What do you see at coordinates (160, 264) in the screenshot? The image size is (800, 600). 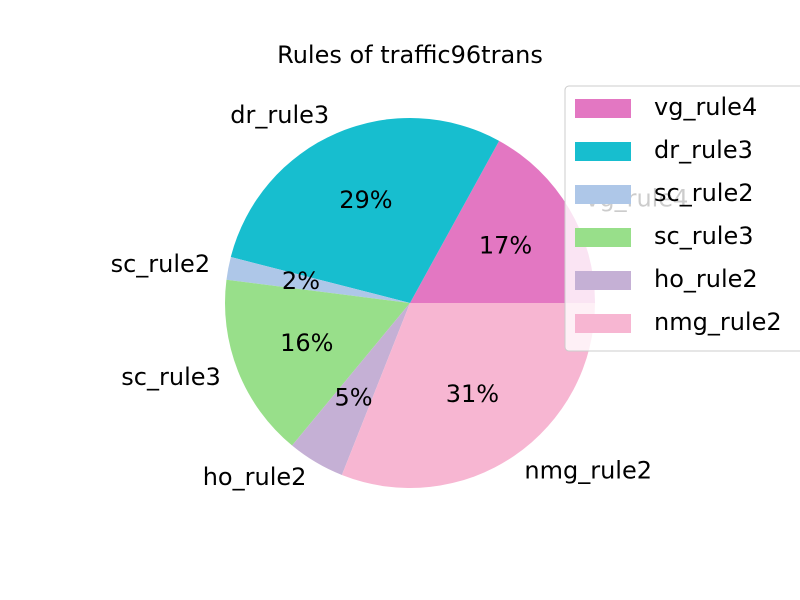 I see `slice-label-sc-rule2: sc_rule2` at bounding box center [160, 264].